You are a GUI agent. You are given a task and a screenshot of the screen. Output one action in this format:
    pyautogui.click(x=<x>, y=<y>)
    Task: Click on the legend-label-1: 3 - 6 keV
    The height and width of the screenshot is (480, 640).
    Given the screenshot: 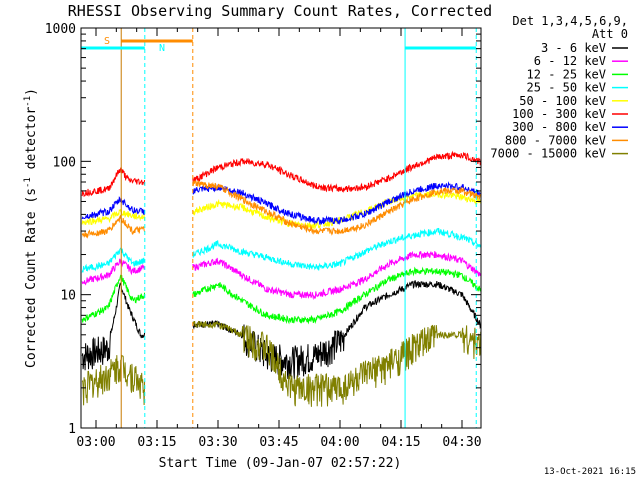 What is the action you would take?
    pyautogui.click(x=573, y=48)
    